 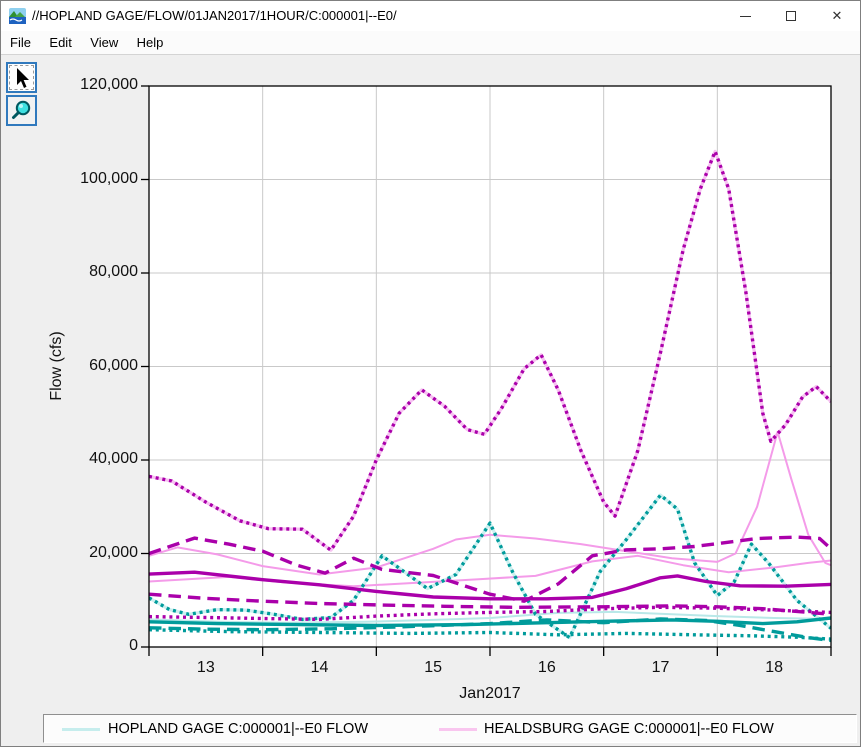 What do you see at coordinates (629, 729) in the screenshot?
I see `legend-label-healdsburg: HEALDSBURG GAGE C:000001|--E0 FLOW` at bounding box center [629, 729].